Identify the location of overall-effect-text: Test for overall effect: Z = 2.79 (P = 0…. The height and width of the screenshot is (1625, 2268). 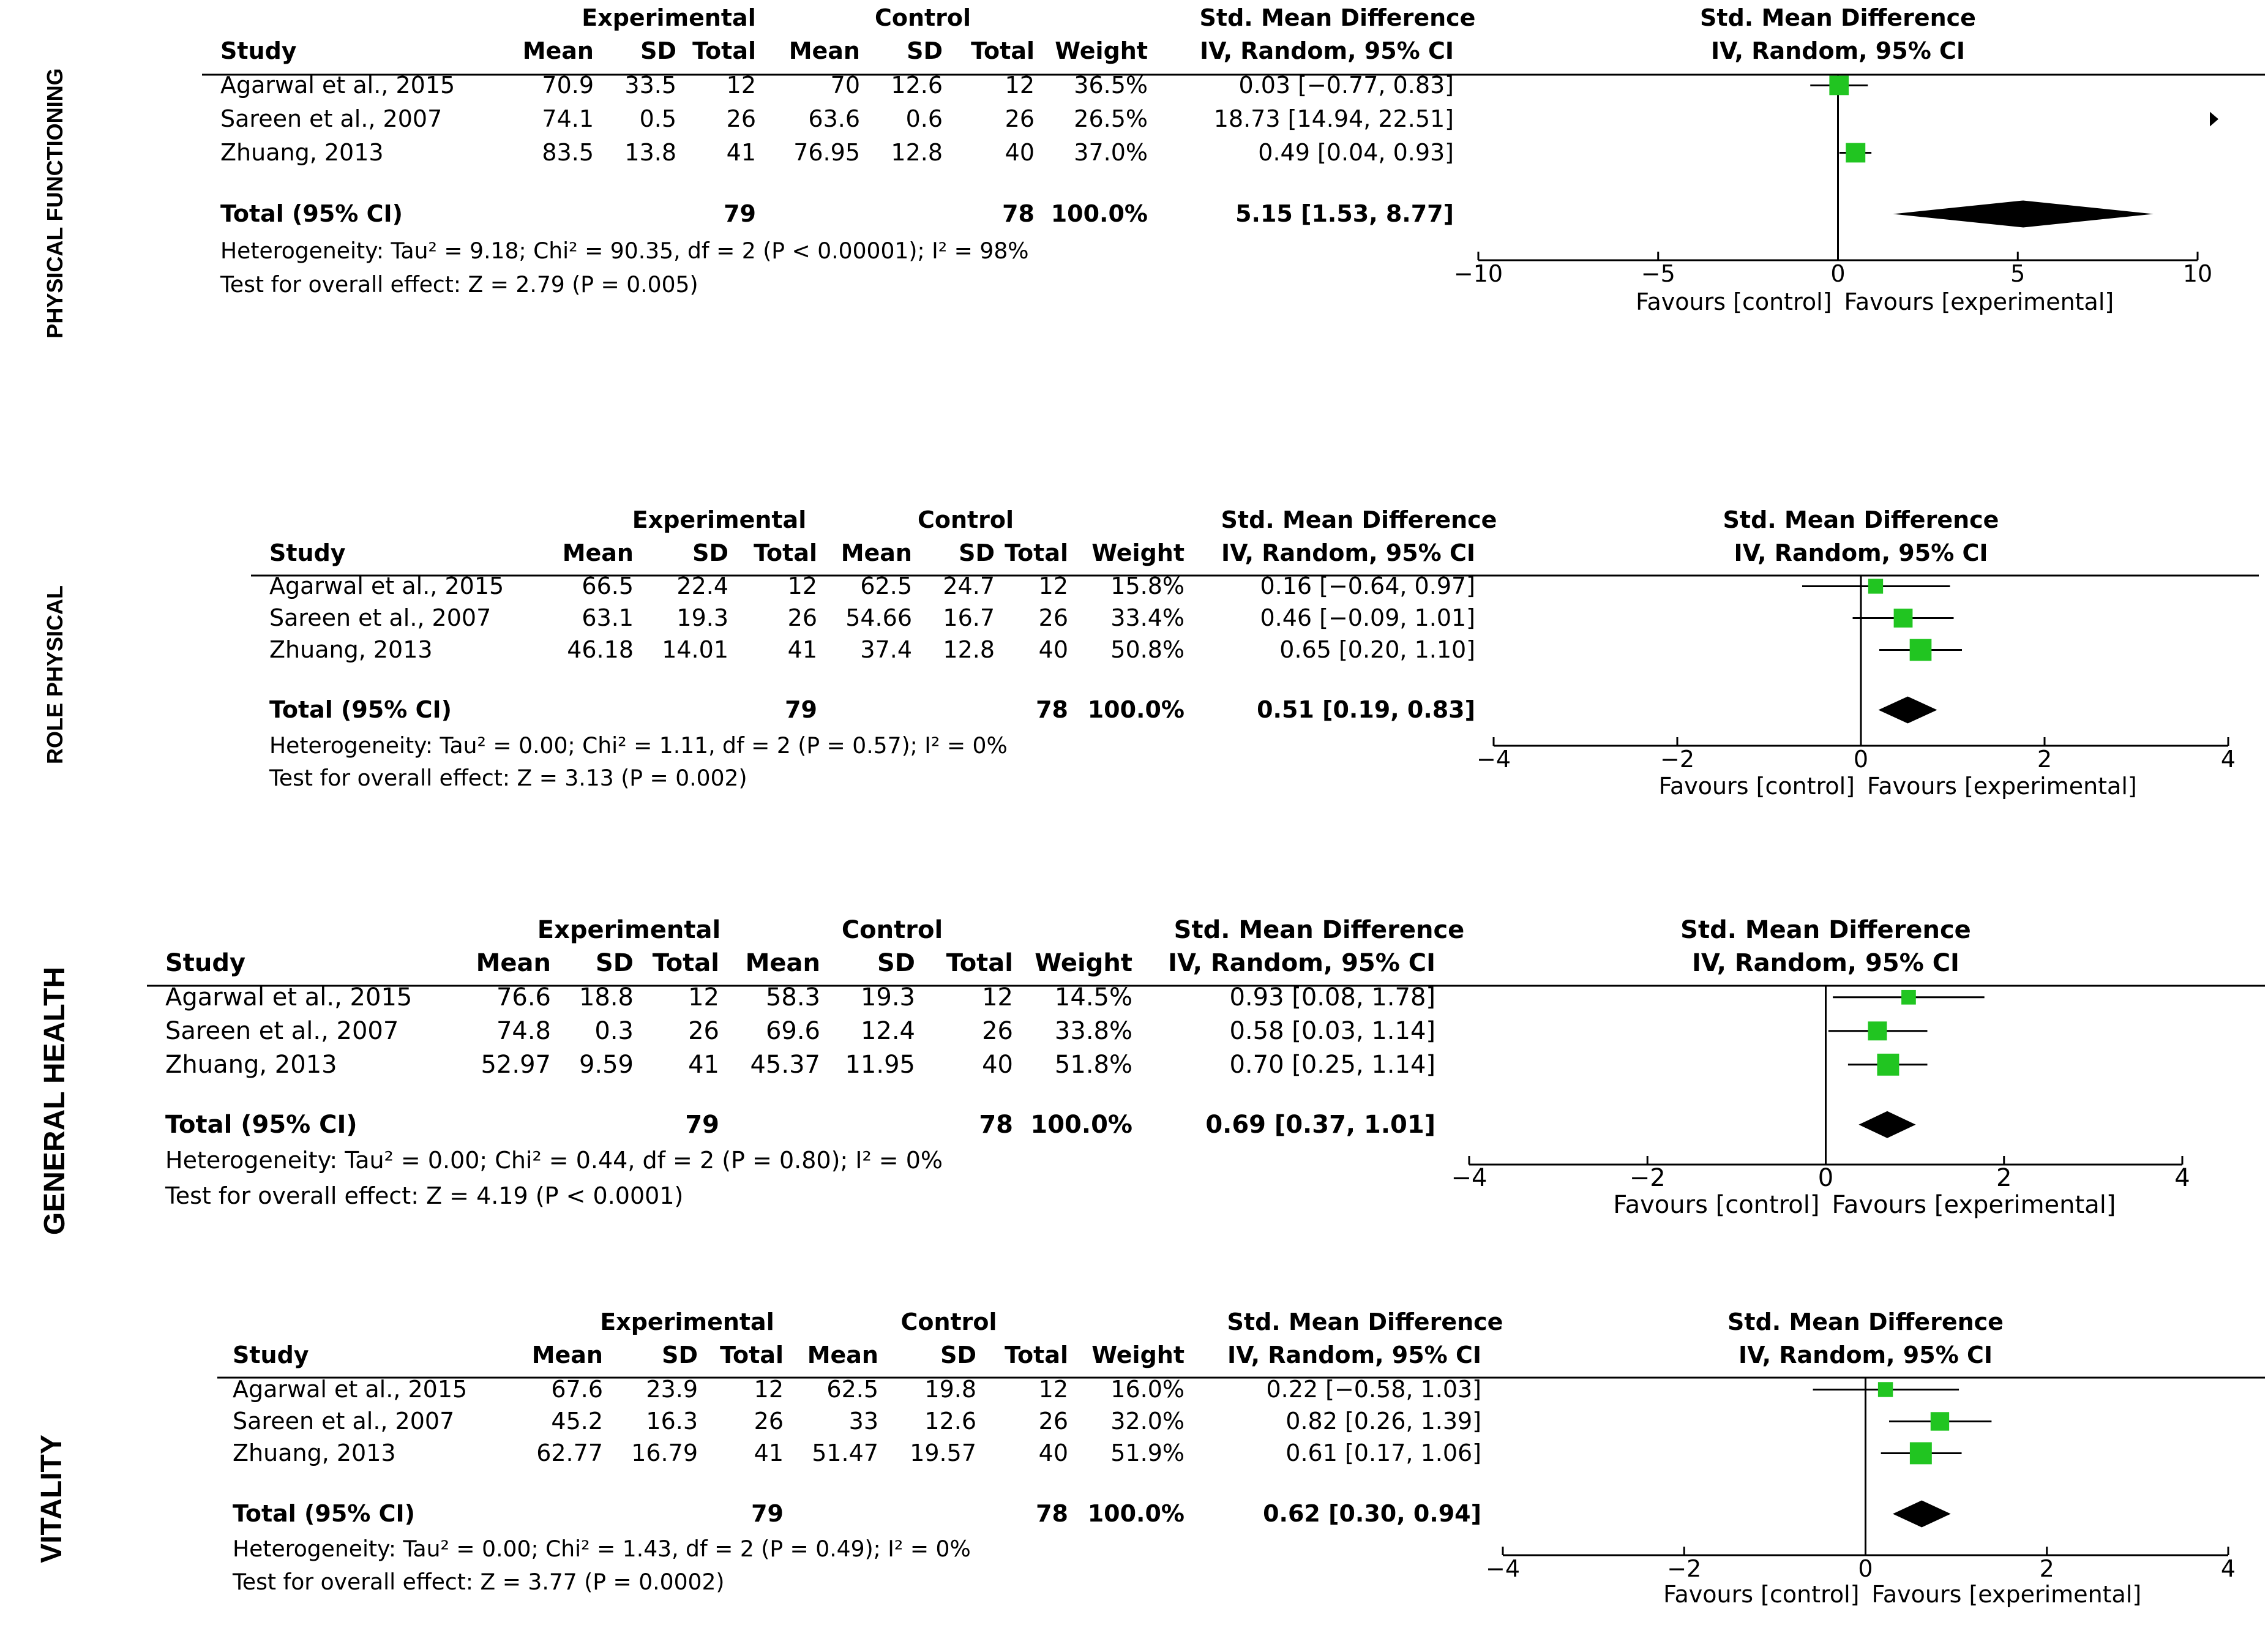
(459, 285).